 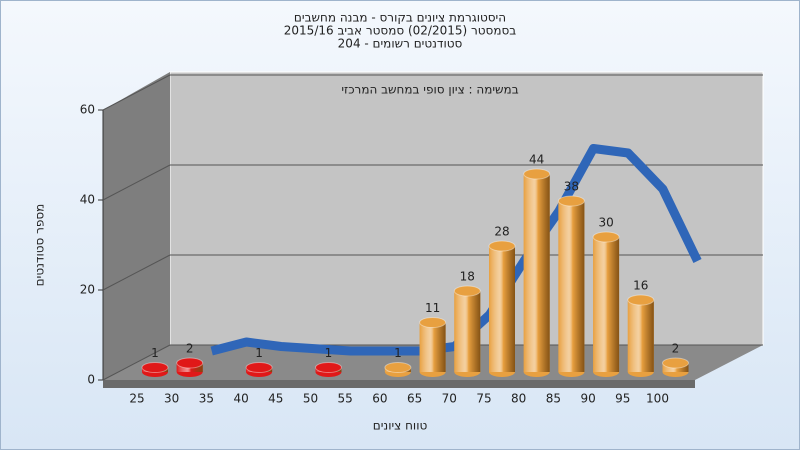 I want to click on x-tick-label: 60, so click(x=379, y=399).